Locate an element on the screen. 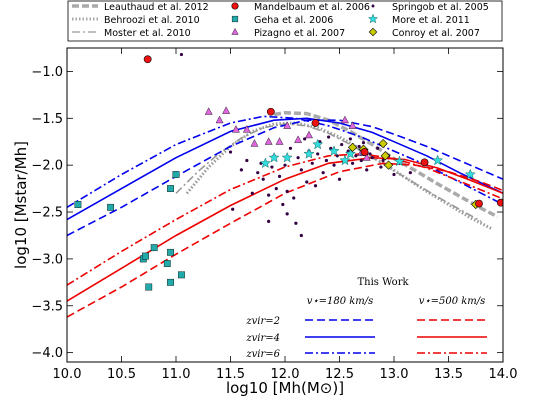 The height and width of the screenshot is (420, 560). legend-marker-pizagno-et-al-2007 is located at coordinates (235, 31).